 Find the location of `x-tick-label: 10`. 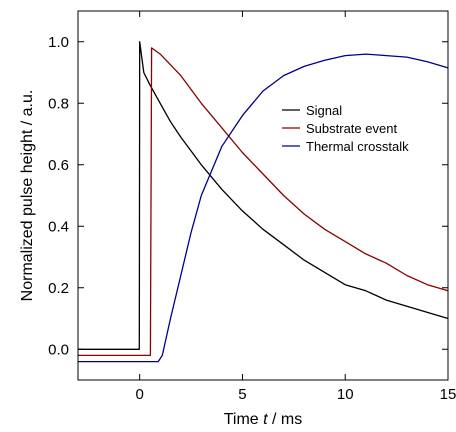

x-tick-label: 10 is located at coordinates (345, 394).